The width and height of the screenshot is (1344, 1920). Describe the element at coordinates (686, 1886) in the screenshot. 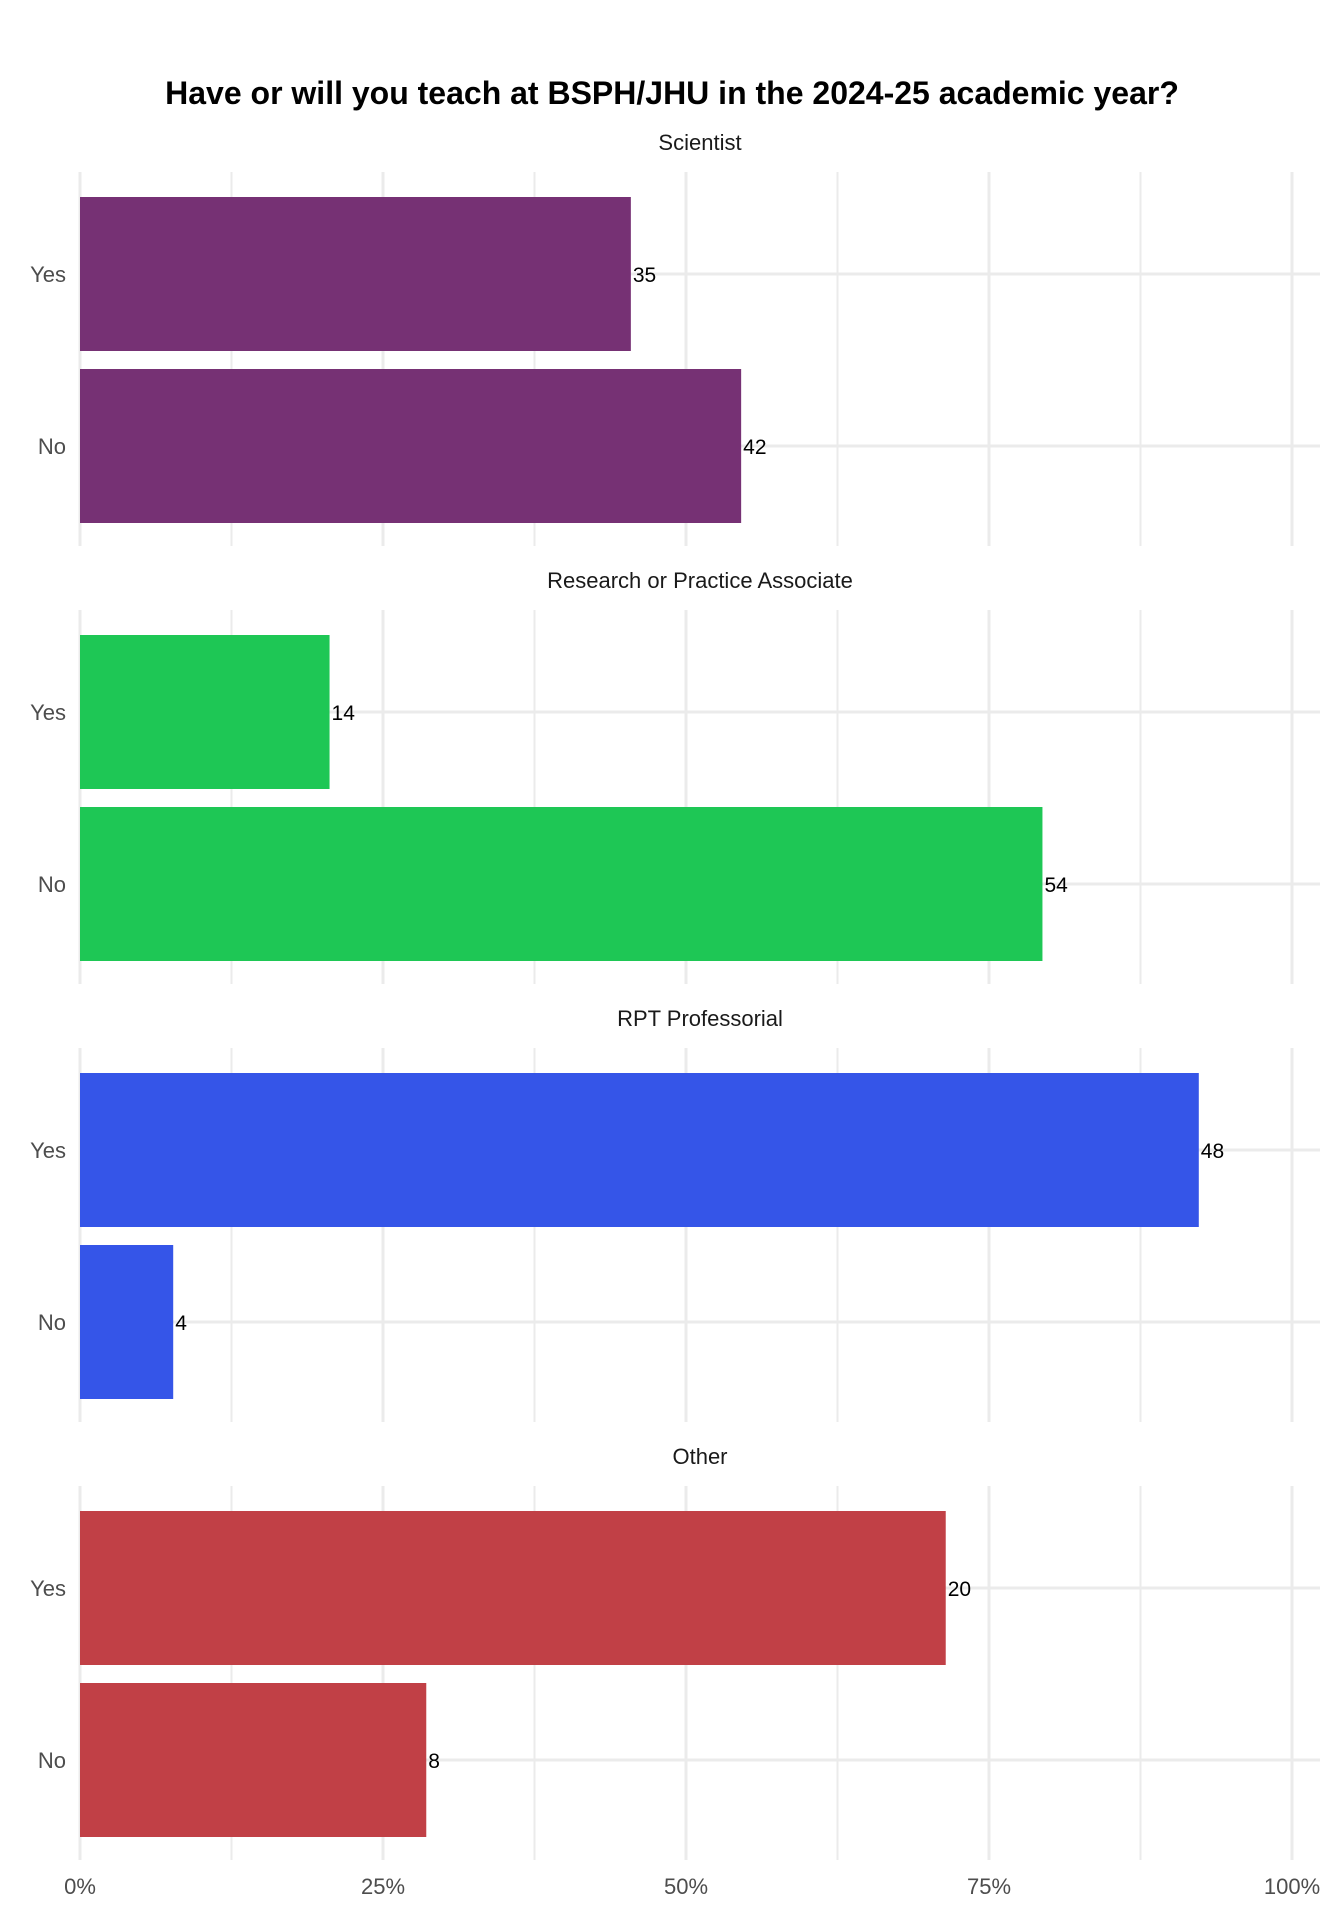

I see `x-tick-label: 50%` at that location.